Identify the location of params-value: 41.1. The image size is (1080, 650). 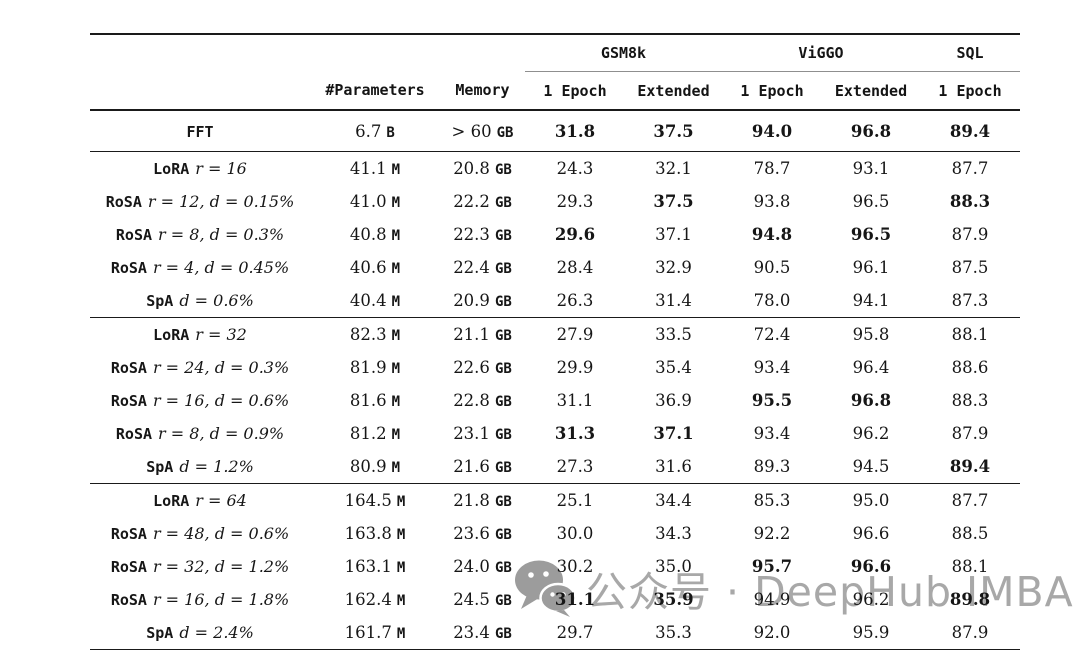
(368, 168).